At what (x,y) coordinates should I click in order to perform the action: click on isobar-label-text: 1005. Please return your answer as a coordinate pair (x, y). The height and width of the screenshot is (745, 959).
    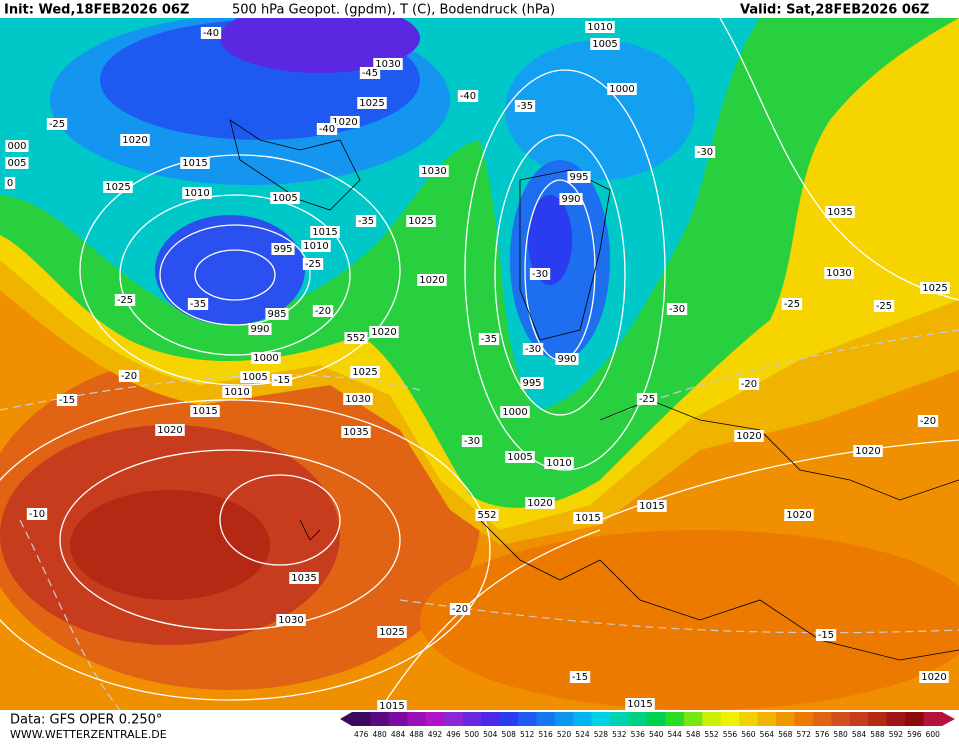
    Looking at the image, I should click on (604, 44).